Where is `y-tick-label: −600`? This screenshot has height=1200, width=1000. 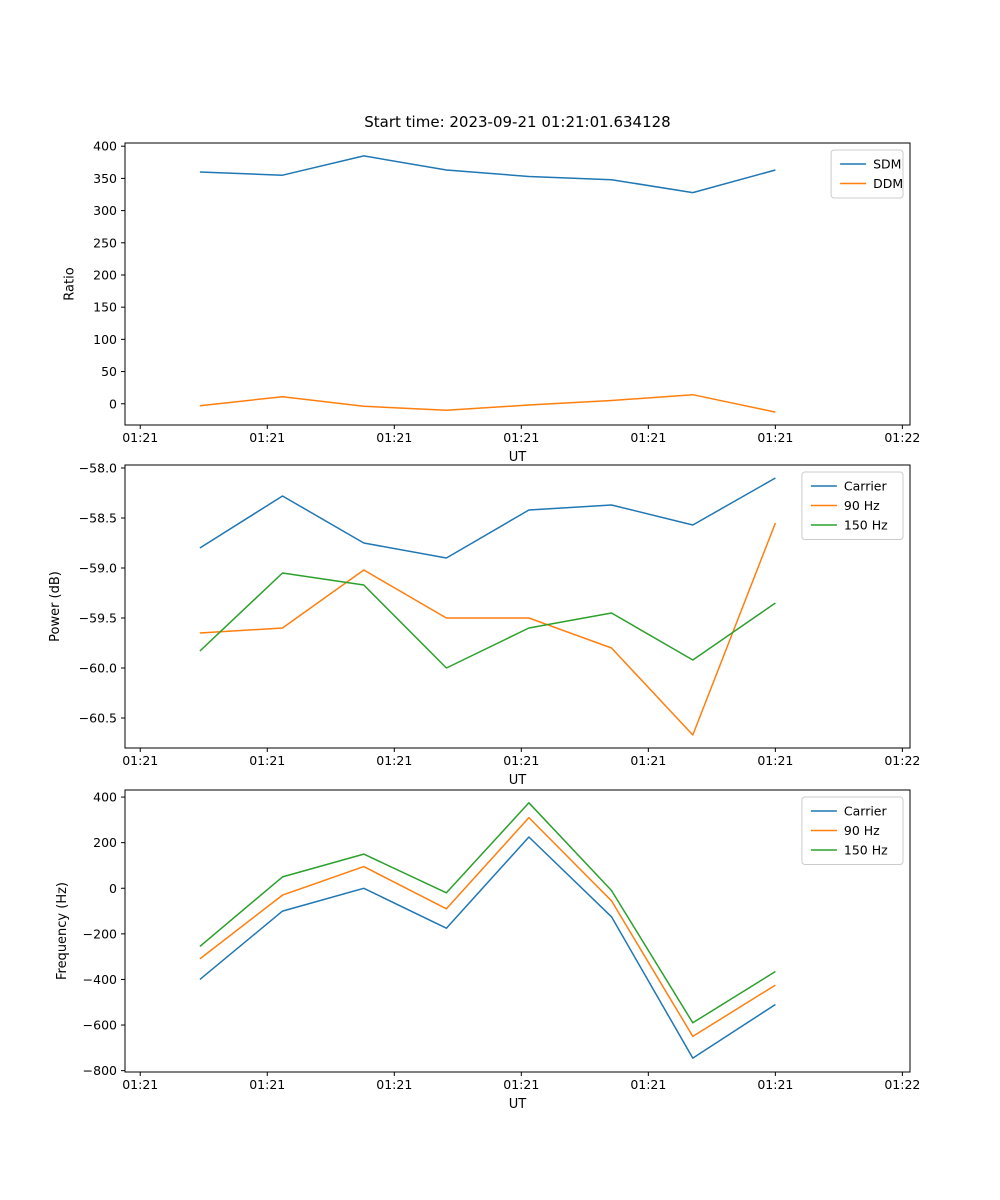 y-tick-label: −600 is located at coordinates (100, 1025).